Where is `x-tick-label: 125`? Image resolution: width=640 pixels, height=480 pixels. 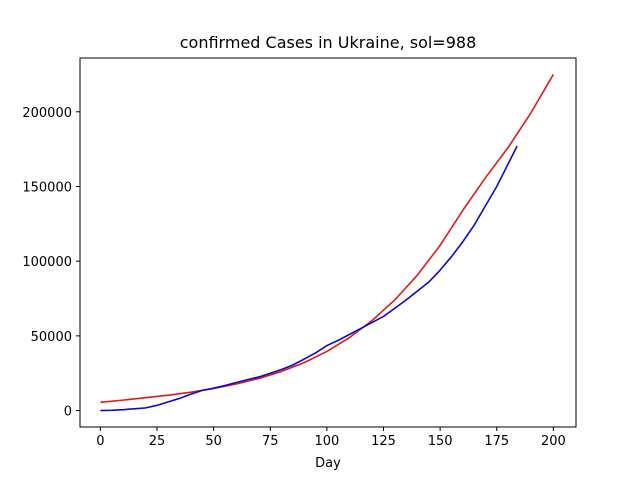 x-tick-label: 125 is located at coordinates (383, 441).